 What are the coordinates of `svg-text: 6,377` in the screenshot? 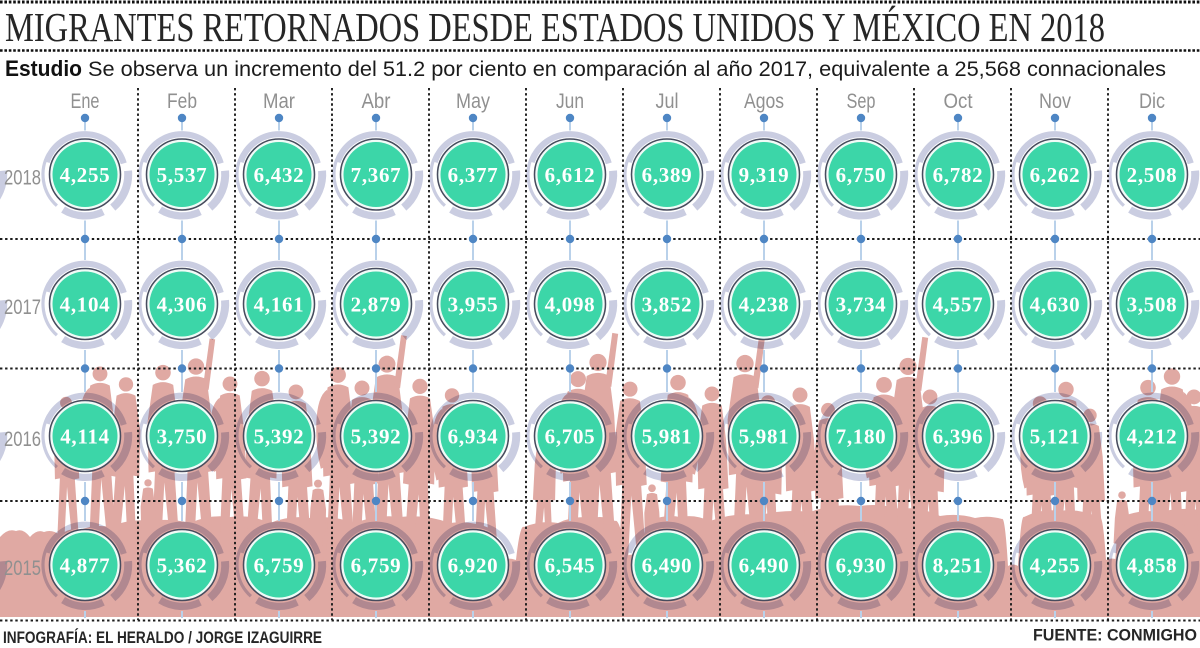 It's located at (473, 175).